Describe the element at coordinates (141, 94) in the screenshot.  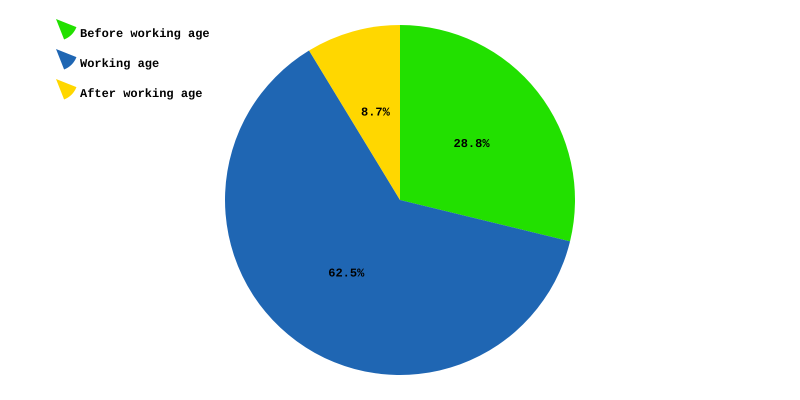
I see `legend-label: After working age` at that location.